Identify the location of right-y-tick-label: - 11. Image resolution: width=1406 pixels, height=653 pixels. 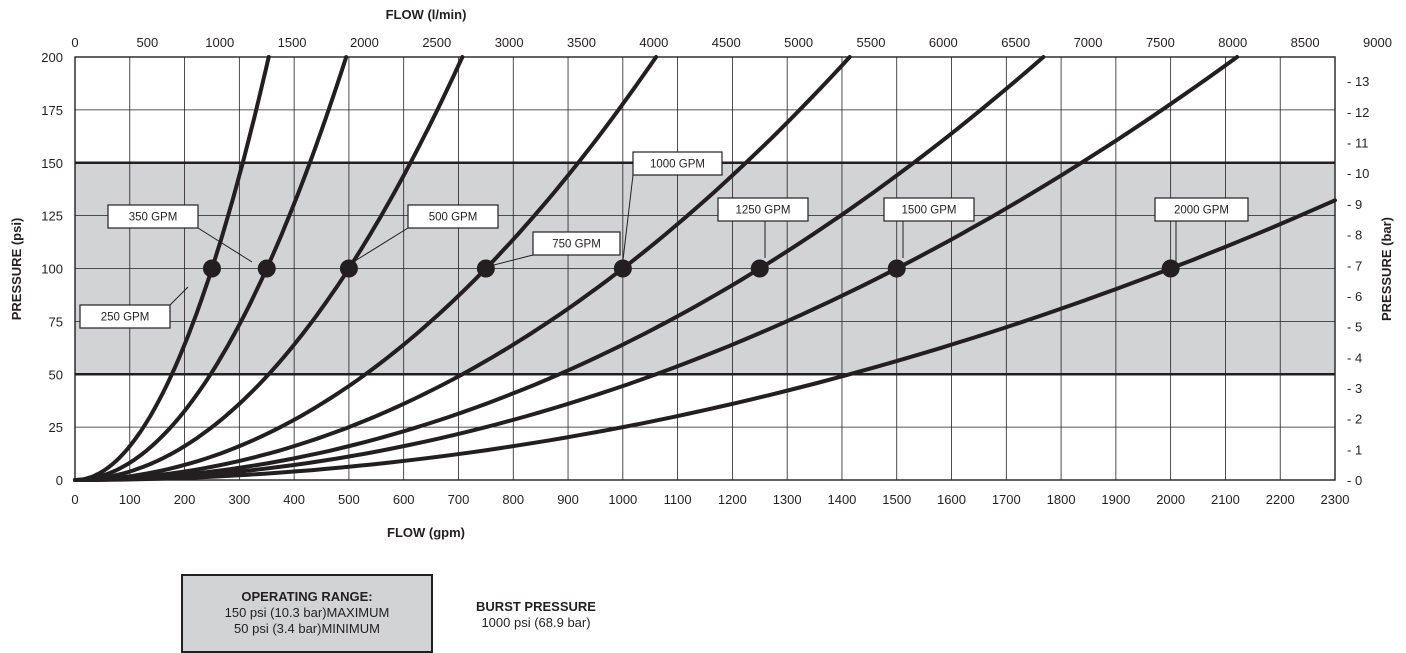
(1357, 143).